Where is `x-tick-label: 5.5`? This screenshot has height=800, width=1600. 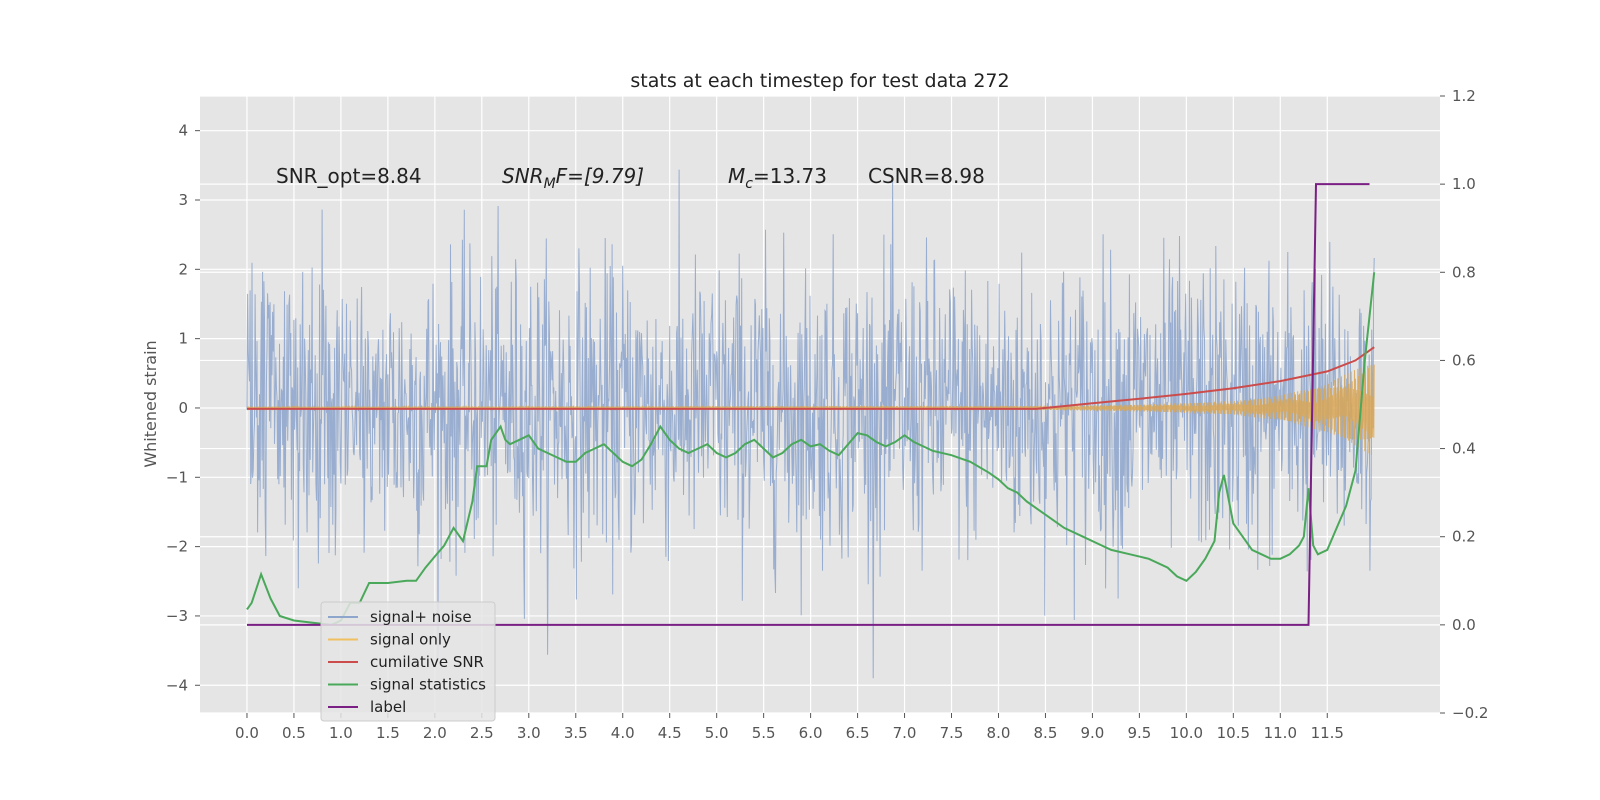
x-tick-label: 5.5 is located at coordinates (764, 733).